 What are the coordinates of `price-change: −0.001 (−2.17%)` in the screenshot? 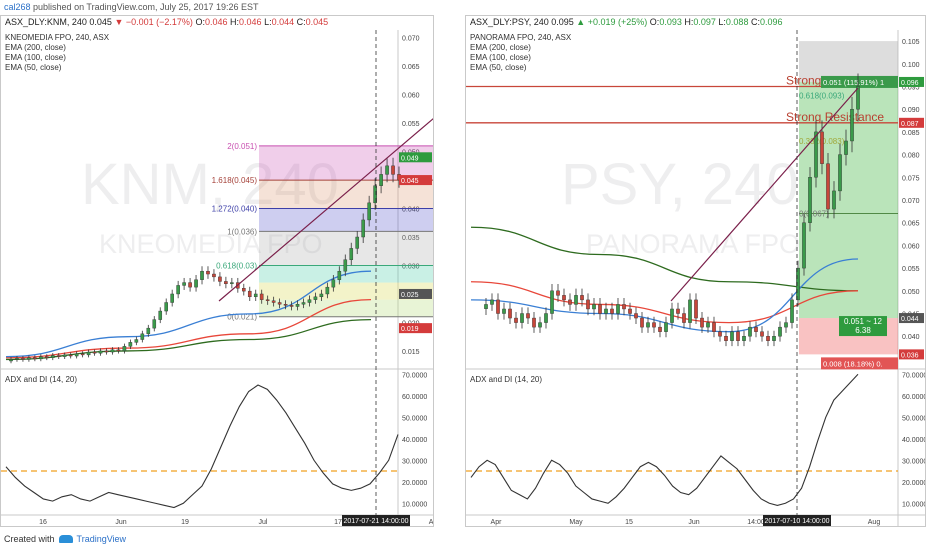 It's located at (159, 22).